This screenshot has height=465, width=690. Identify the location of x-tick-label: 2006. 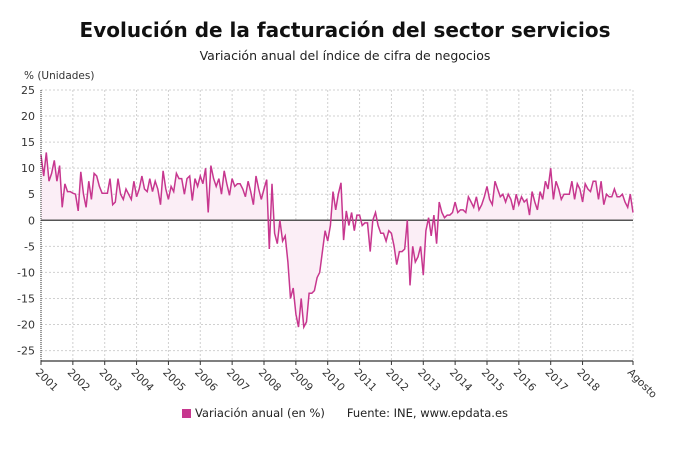
(206, 381).